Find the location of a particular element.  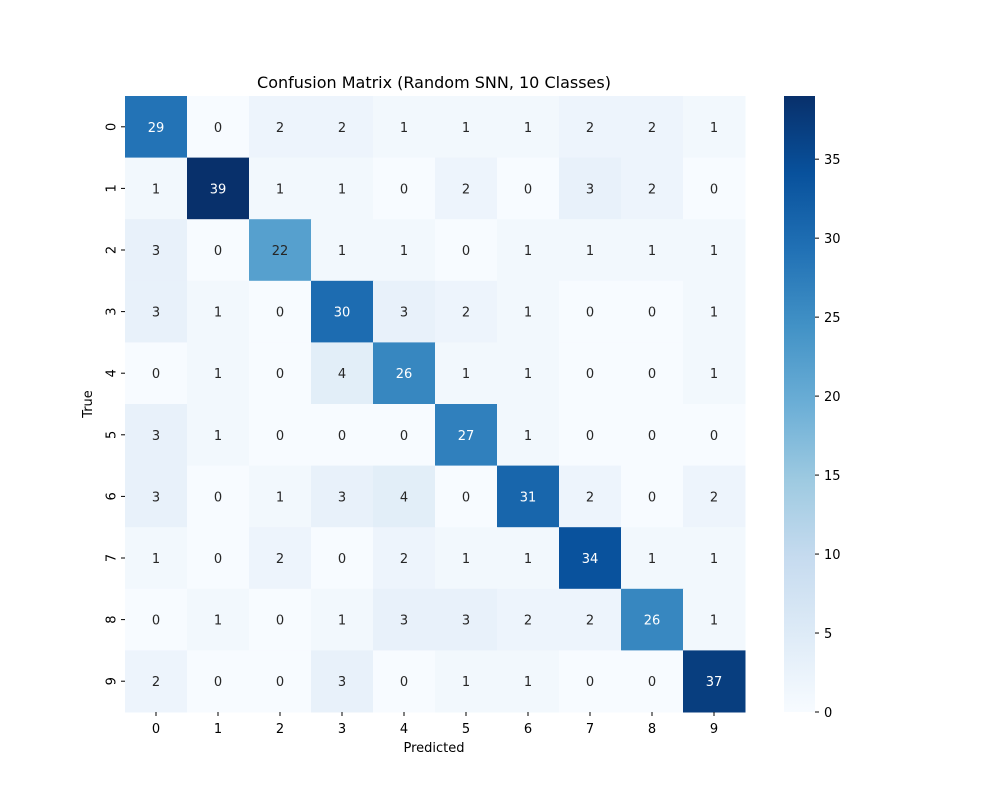

colorbar-tick-label-4: 20 is located at coordinates (832, 397).